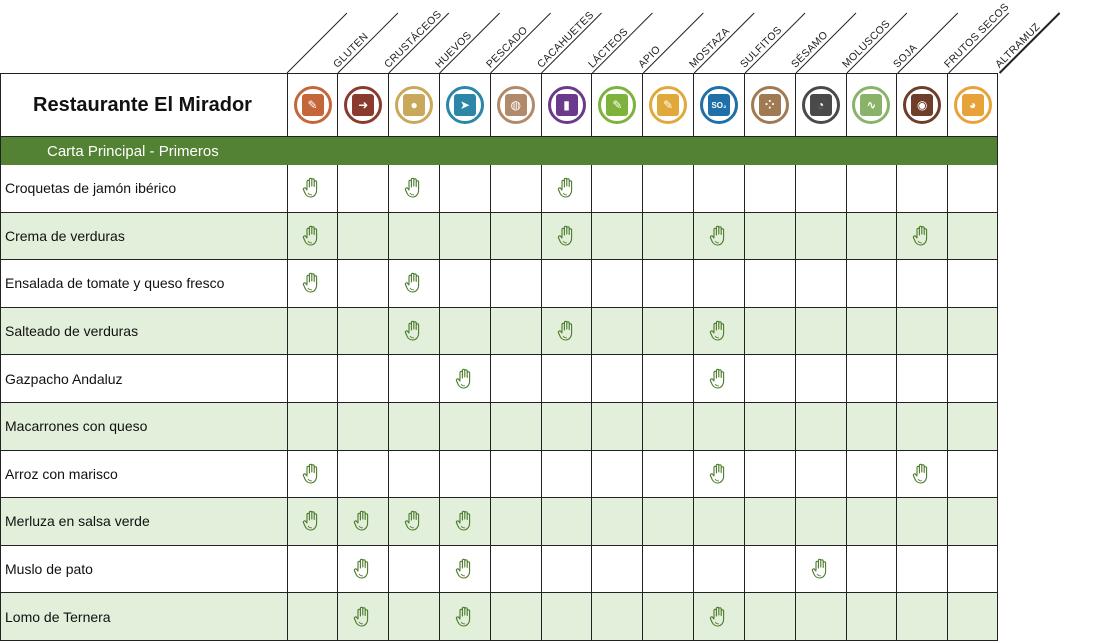 Image resolution: width=1100 pixels, height=643 pixels. I want to click on table-row: Crema de verduras, so click(499, 236).